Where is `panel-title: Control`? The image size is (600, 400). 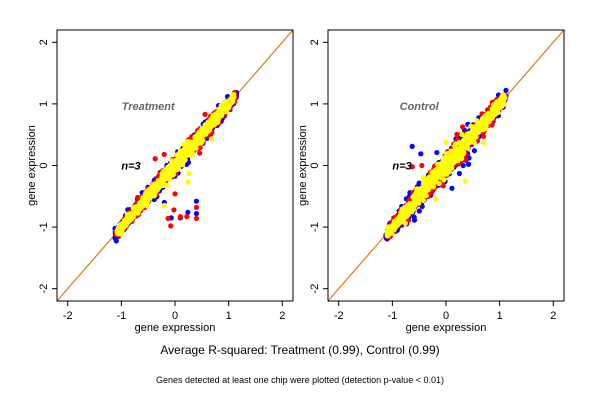
panel-title: Control is located at coordinates (420, 107).